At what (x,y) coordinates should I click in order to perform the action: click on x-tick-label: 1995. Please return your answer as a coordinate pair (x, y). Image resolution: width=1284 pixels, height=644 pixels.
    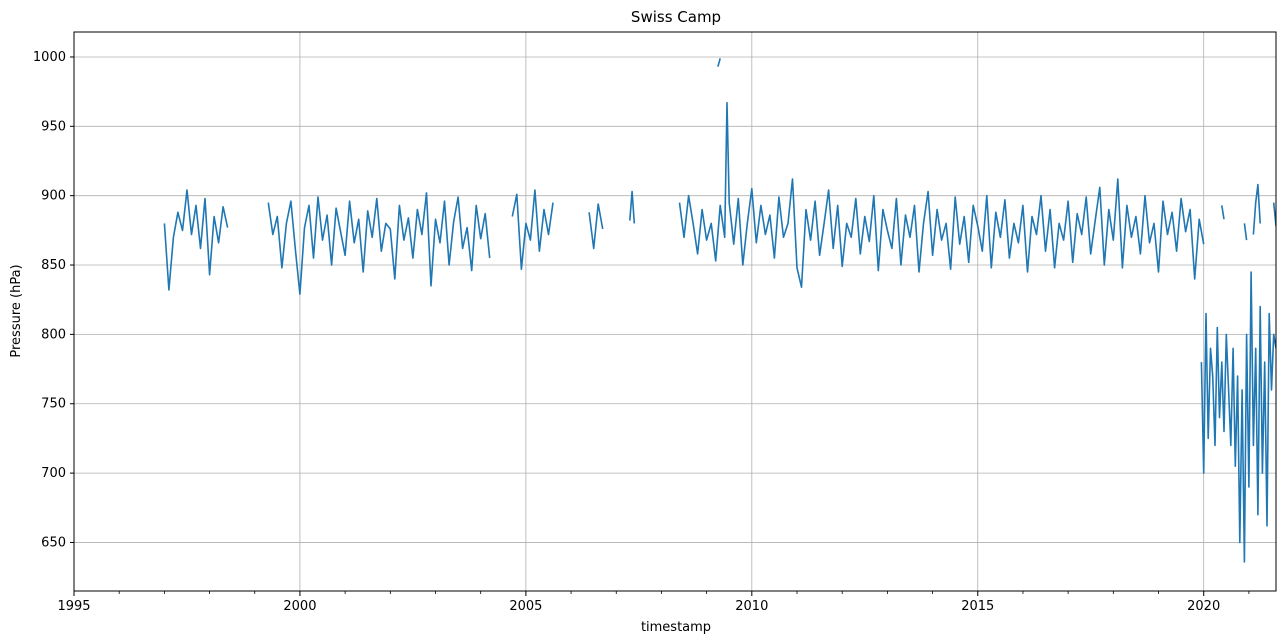
    Looking at the image, I should click on (73, 606).